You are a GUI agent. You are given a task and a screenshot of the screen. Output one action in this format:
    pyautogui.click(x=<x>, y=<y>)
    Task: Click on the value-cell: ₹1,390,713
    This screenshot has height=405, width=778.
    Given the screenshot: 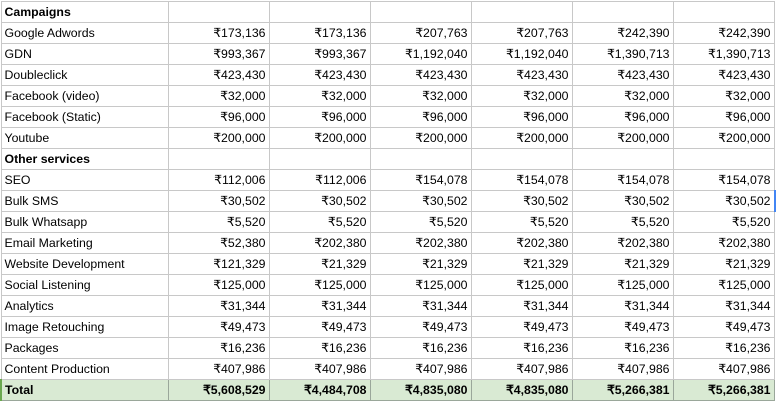 What is the action you would take?
    pyautogui.click(x=723, y=54)
    